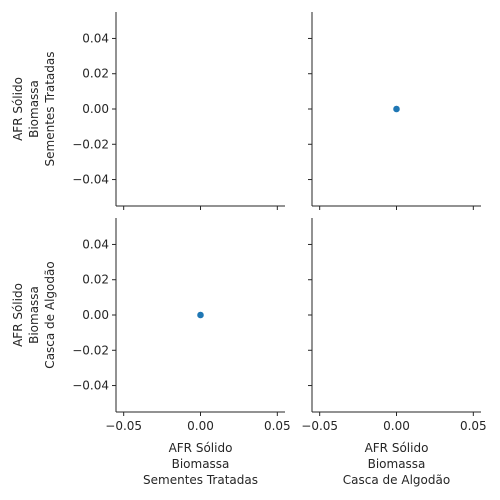  I want to click on y-axis-title: AFR Sólido Biomassa Casca de Algodão, so click(34, 314).